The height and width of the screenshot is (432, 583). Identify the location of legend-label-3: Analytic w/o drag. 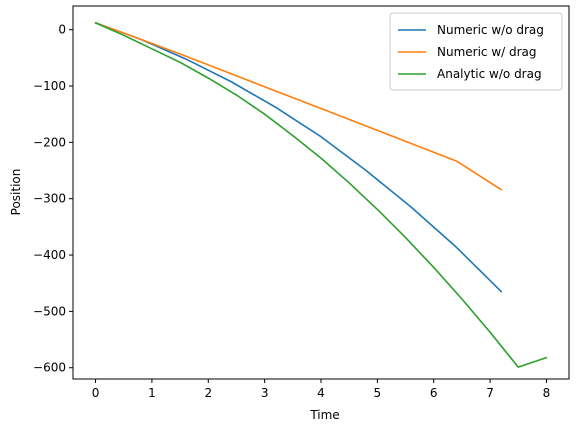
(489, 74).